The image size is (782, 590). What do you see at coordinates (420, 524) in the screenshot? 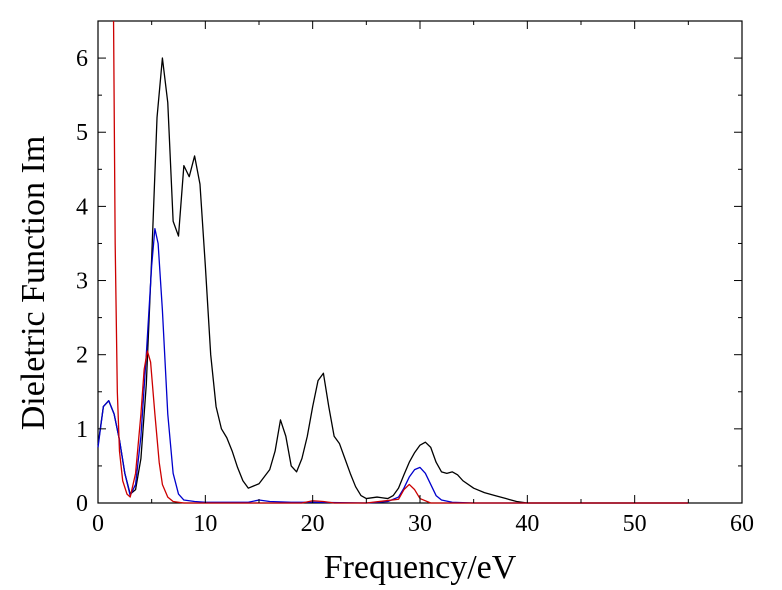
I see `x-tick-label: 30` at bounding box center [420, 524].